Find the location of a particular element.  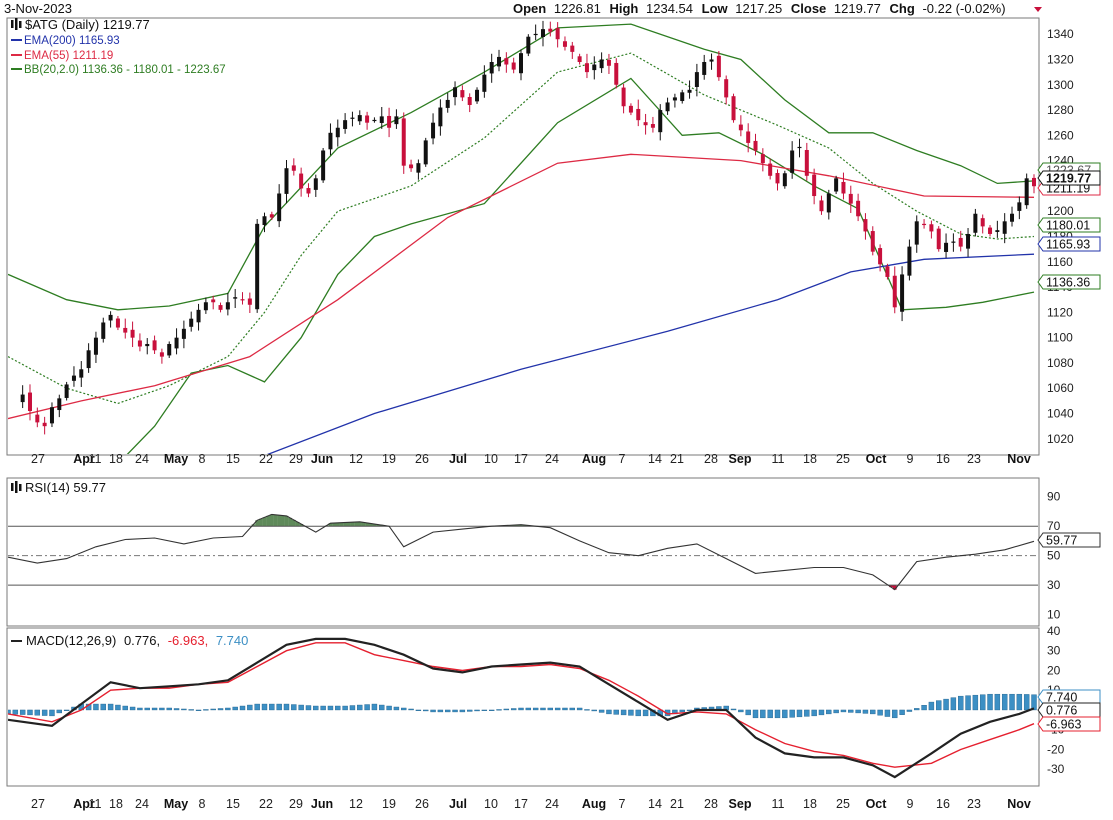

x-axis-label: Apr is located at coordinates (84, 459).